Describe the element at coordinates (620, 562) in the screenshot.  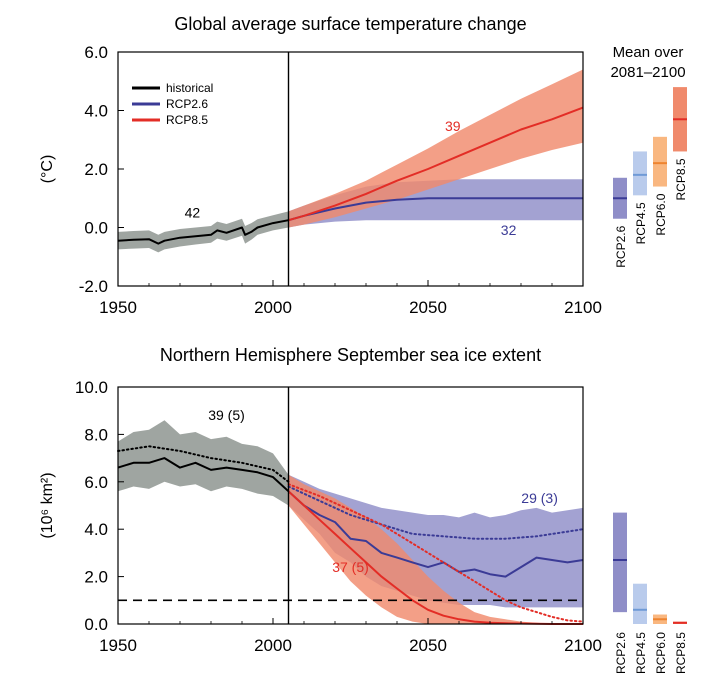
I see `mean-bar-rcp26` at that location.